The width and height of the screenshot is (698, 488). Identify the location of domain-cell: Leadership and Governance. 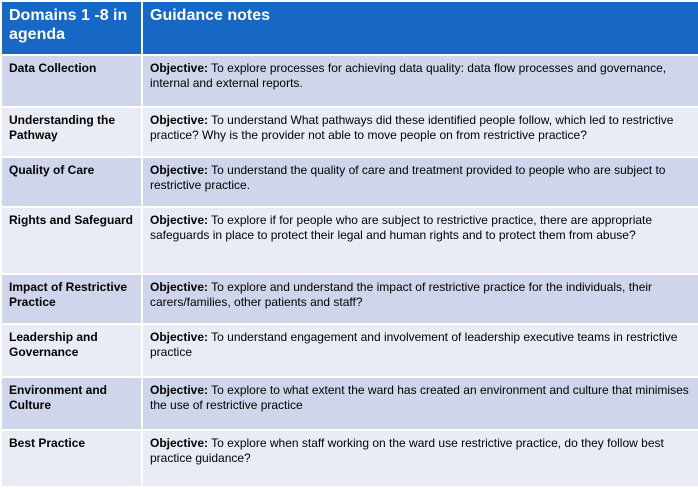
(71, 350).